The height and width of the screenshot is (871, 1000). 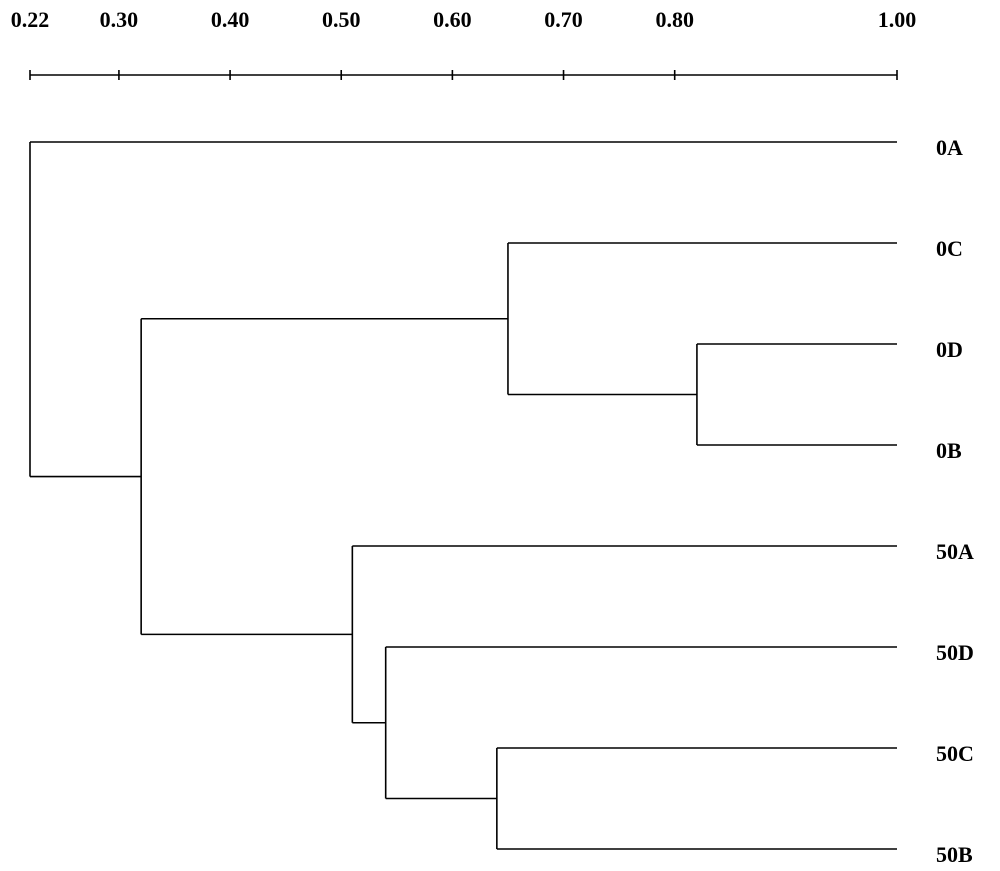 What do you see at coordinates (452, 19) in the screenshot?
I see `x-tick-label: 0.60` at bounding box center [452, 19].